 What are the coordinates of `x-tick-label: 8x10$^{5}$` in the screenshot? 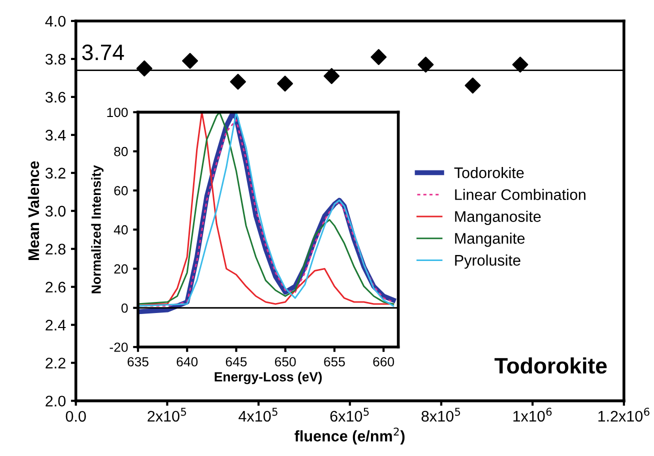 It's located at (441, 415).